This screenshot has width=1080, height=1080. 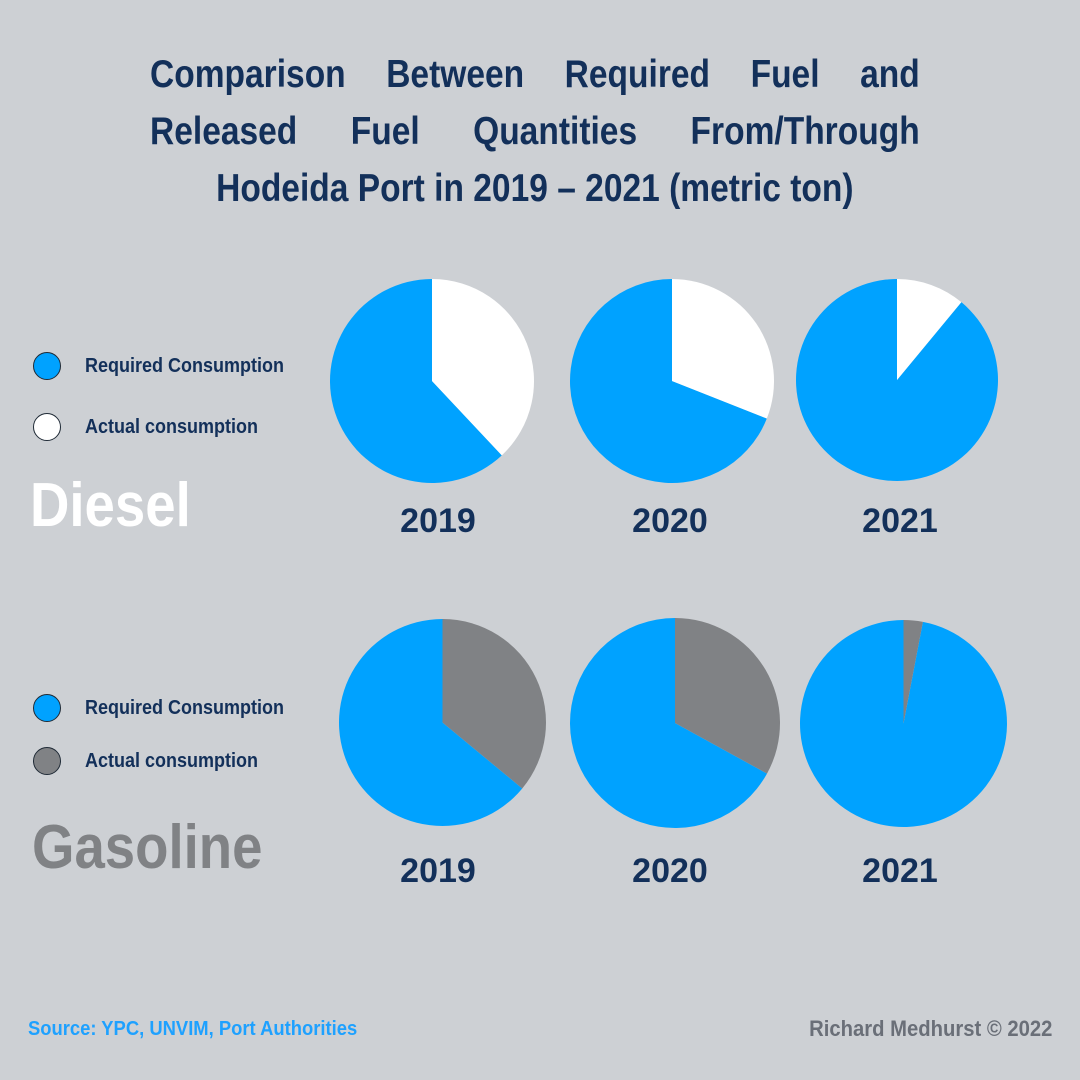 What do you see at coordinates (670, 521) in the screenshot?
I see `year-label-diesel-2020: 2020` at bounding box center [670, 521].